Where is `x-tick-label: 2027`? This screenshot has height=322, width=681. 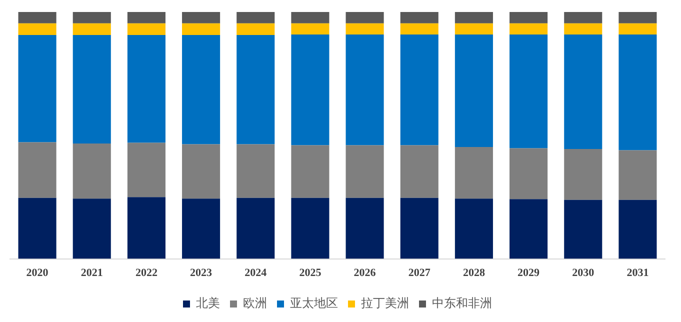 x-tick-label: 2027 is located at coordinates (419, 273).